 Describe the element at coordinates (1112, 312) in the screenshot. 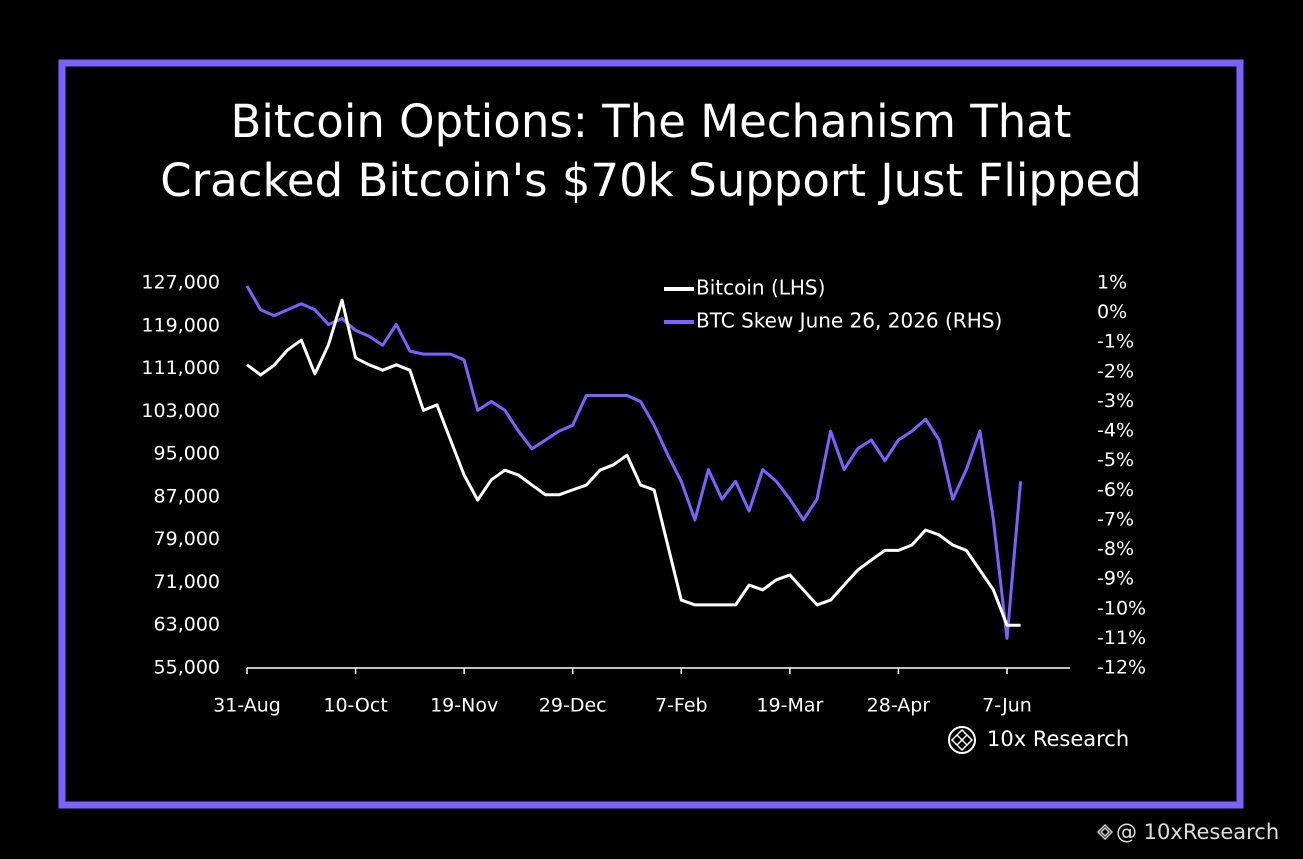

I see `y2-tick-label: 0%` at that location.